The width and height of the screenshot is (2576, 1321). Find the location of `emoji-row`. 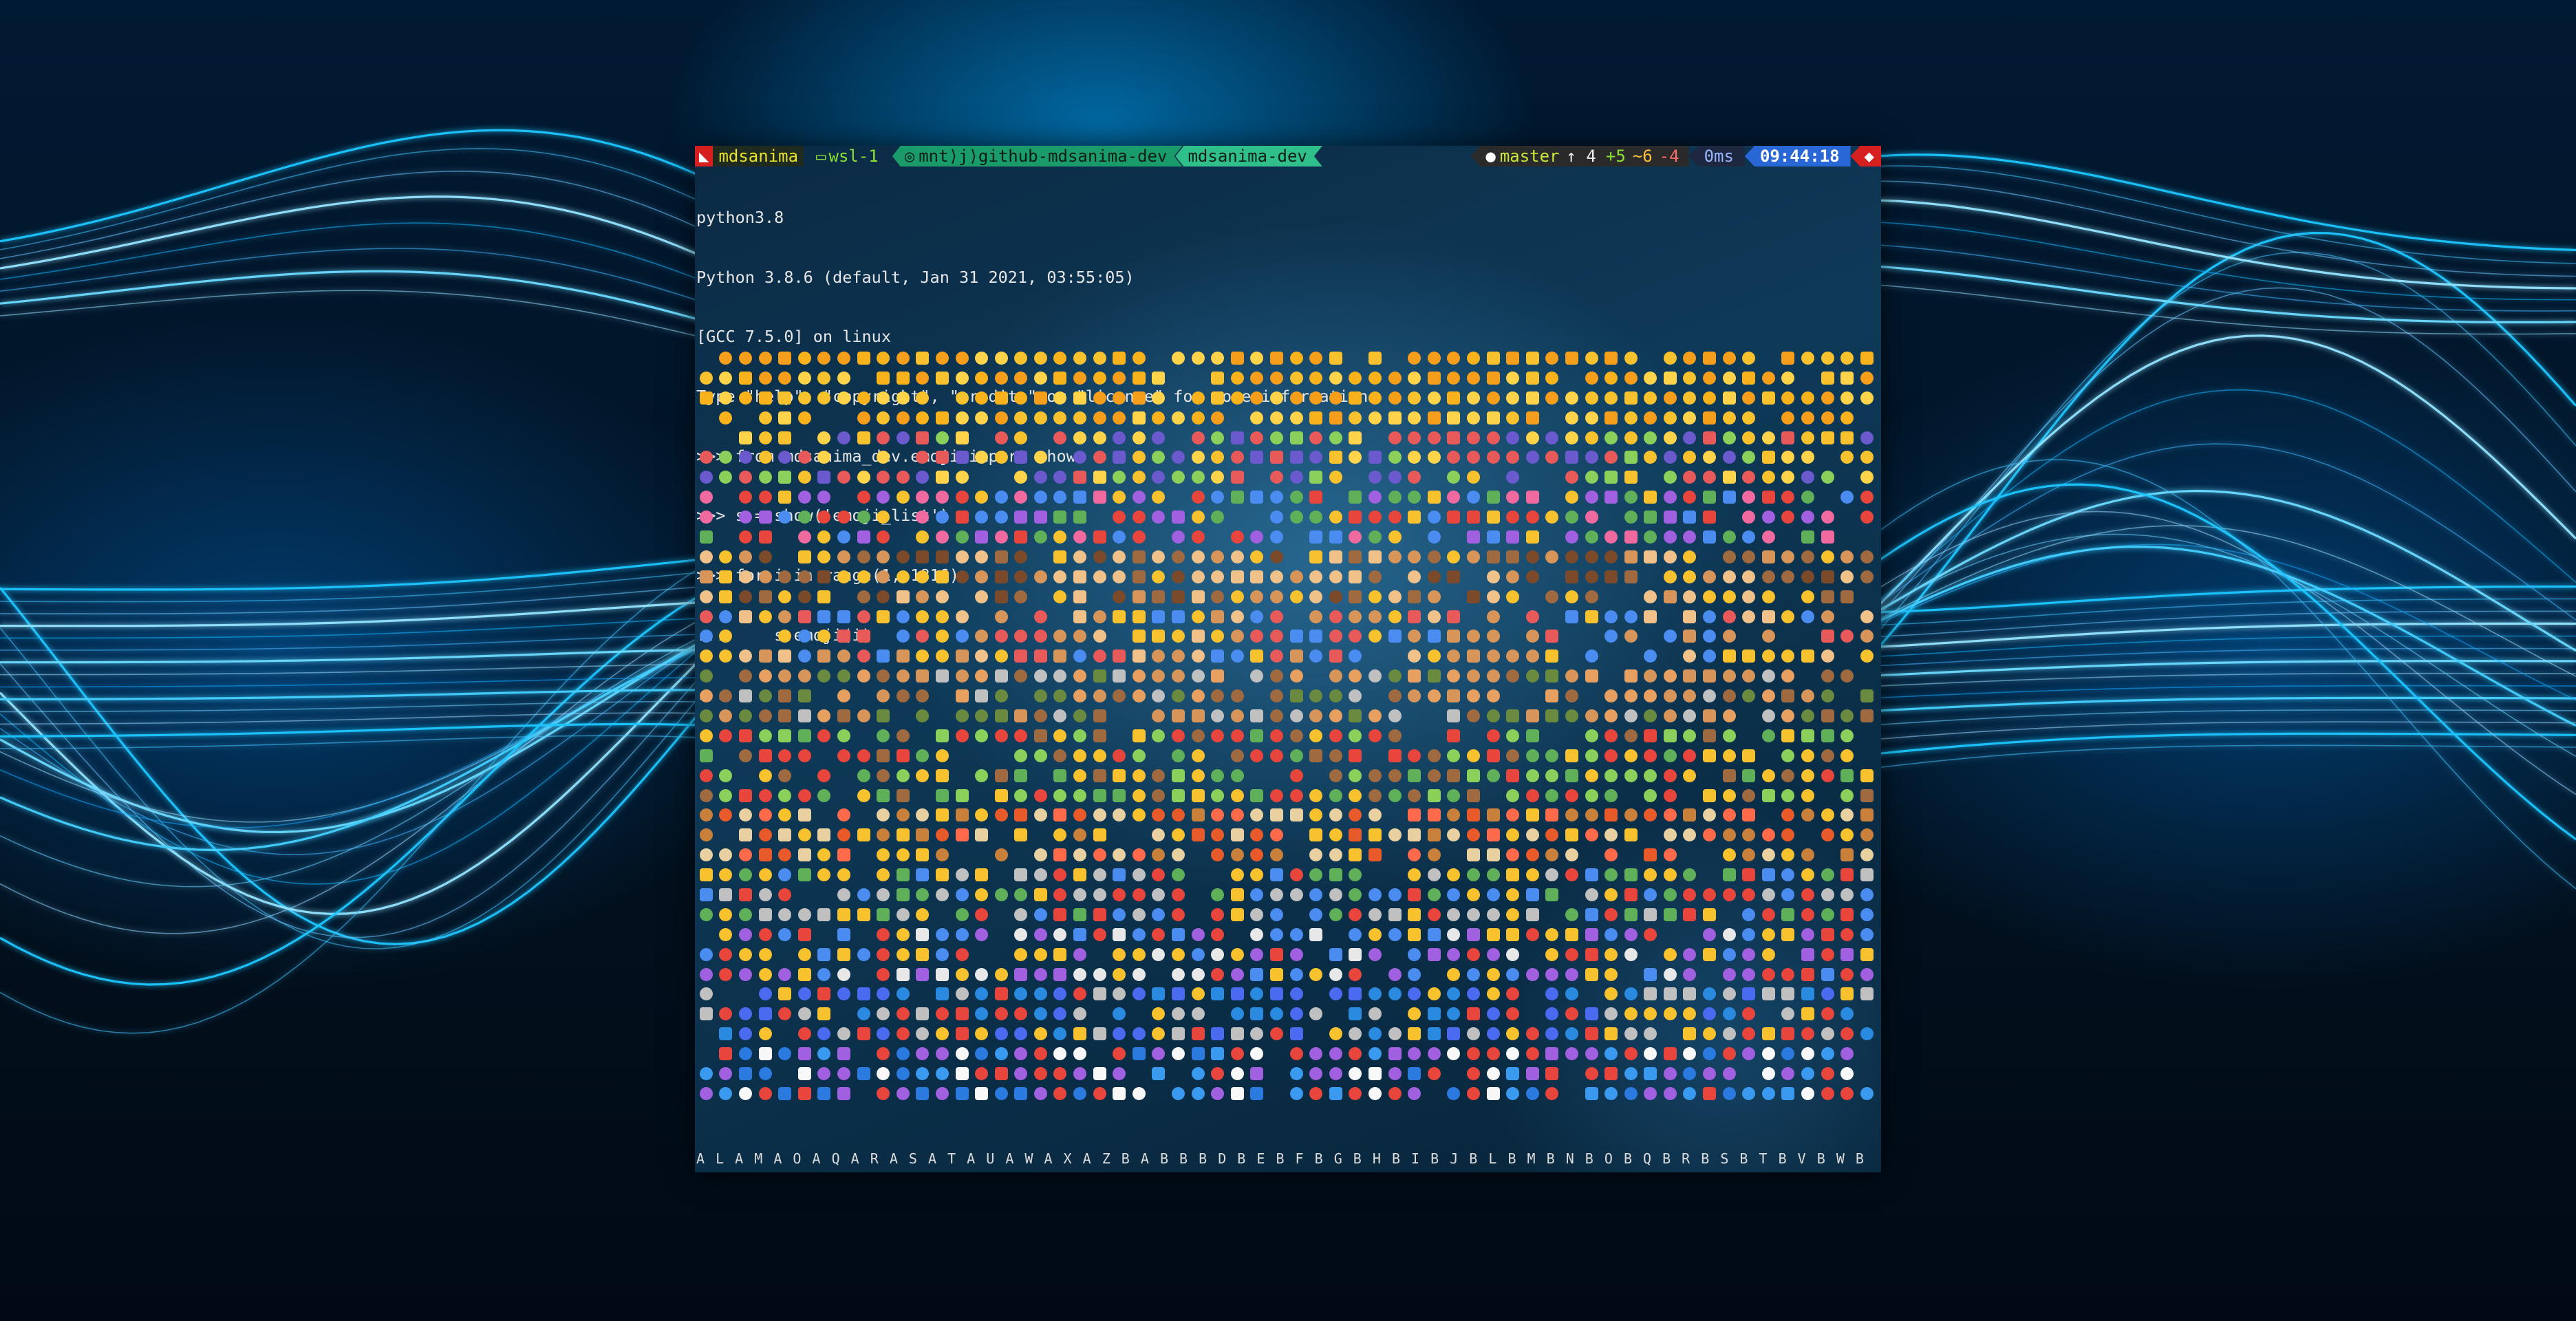

emoji-row is located at coordinates (1286, 577).